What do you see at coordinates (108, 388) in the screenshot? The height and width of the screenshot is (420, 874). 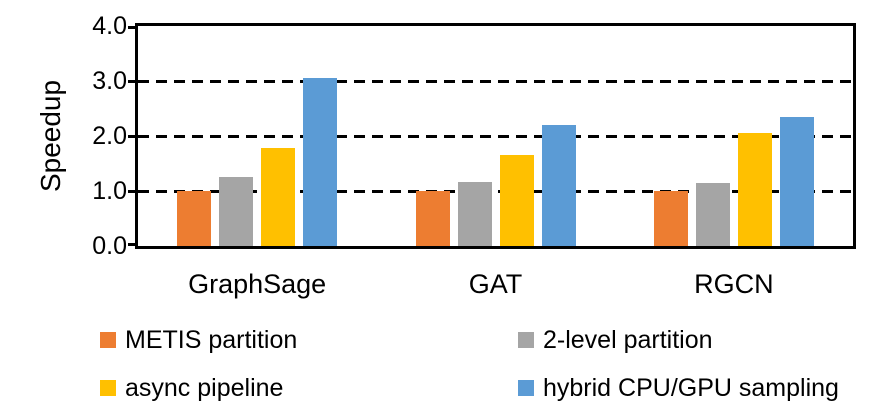 I see `legend-swatch-async-pipeline` at bounding box center [108, 388].